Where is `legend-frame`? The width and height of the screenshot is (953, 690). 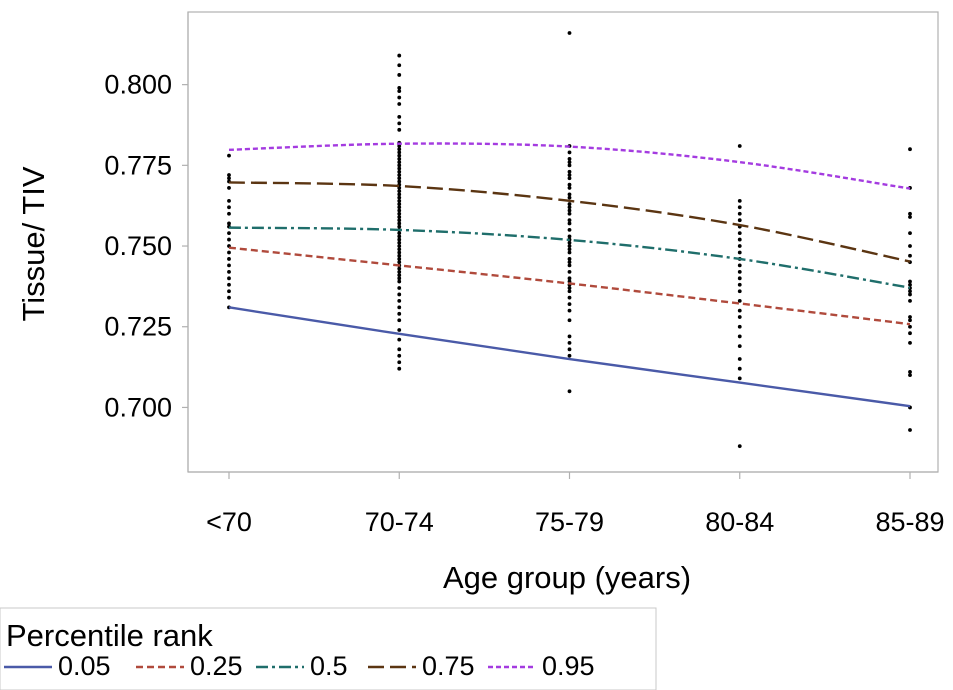 legend-frame is located at coordinates (328, 648).